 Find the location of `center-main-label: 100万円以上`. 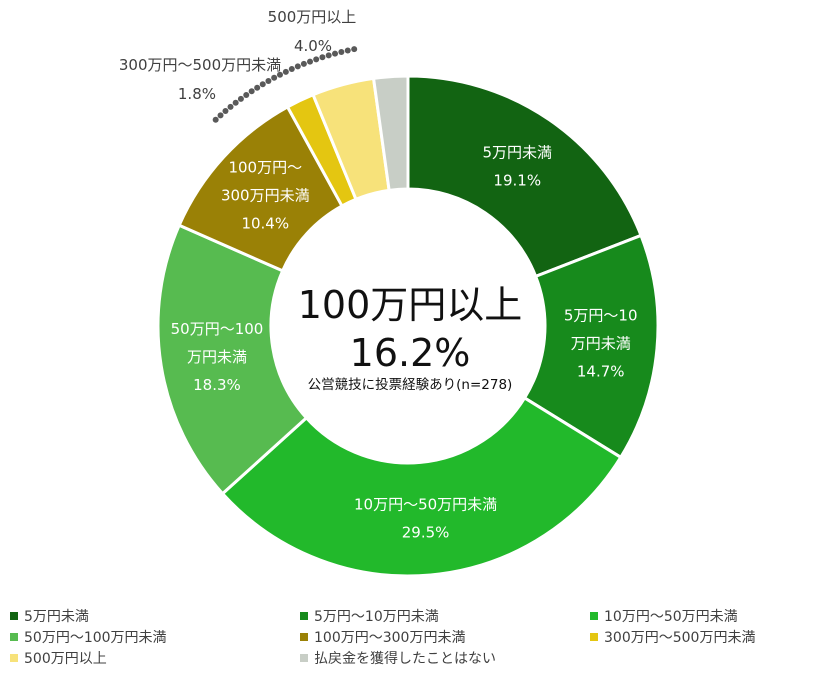

center-main-label: 100万円以上 is located at coordinates (410, 305).